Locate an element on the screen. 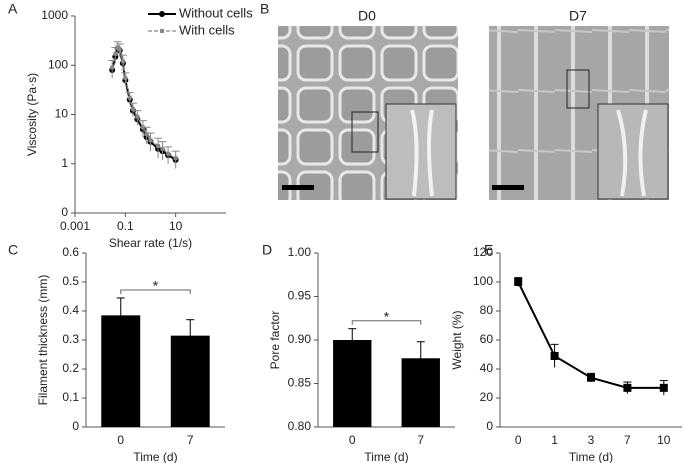 This screenshot has height=463, width=685. y-axis-label: Pore factor is located at coordinates (275, 340).